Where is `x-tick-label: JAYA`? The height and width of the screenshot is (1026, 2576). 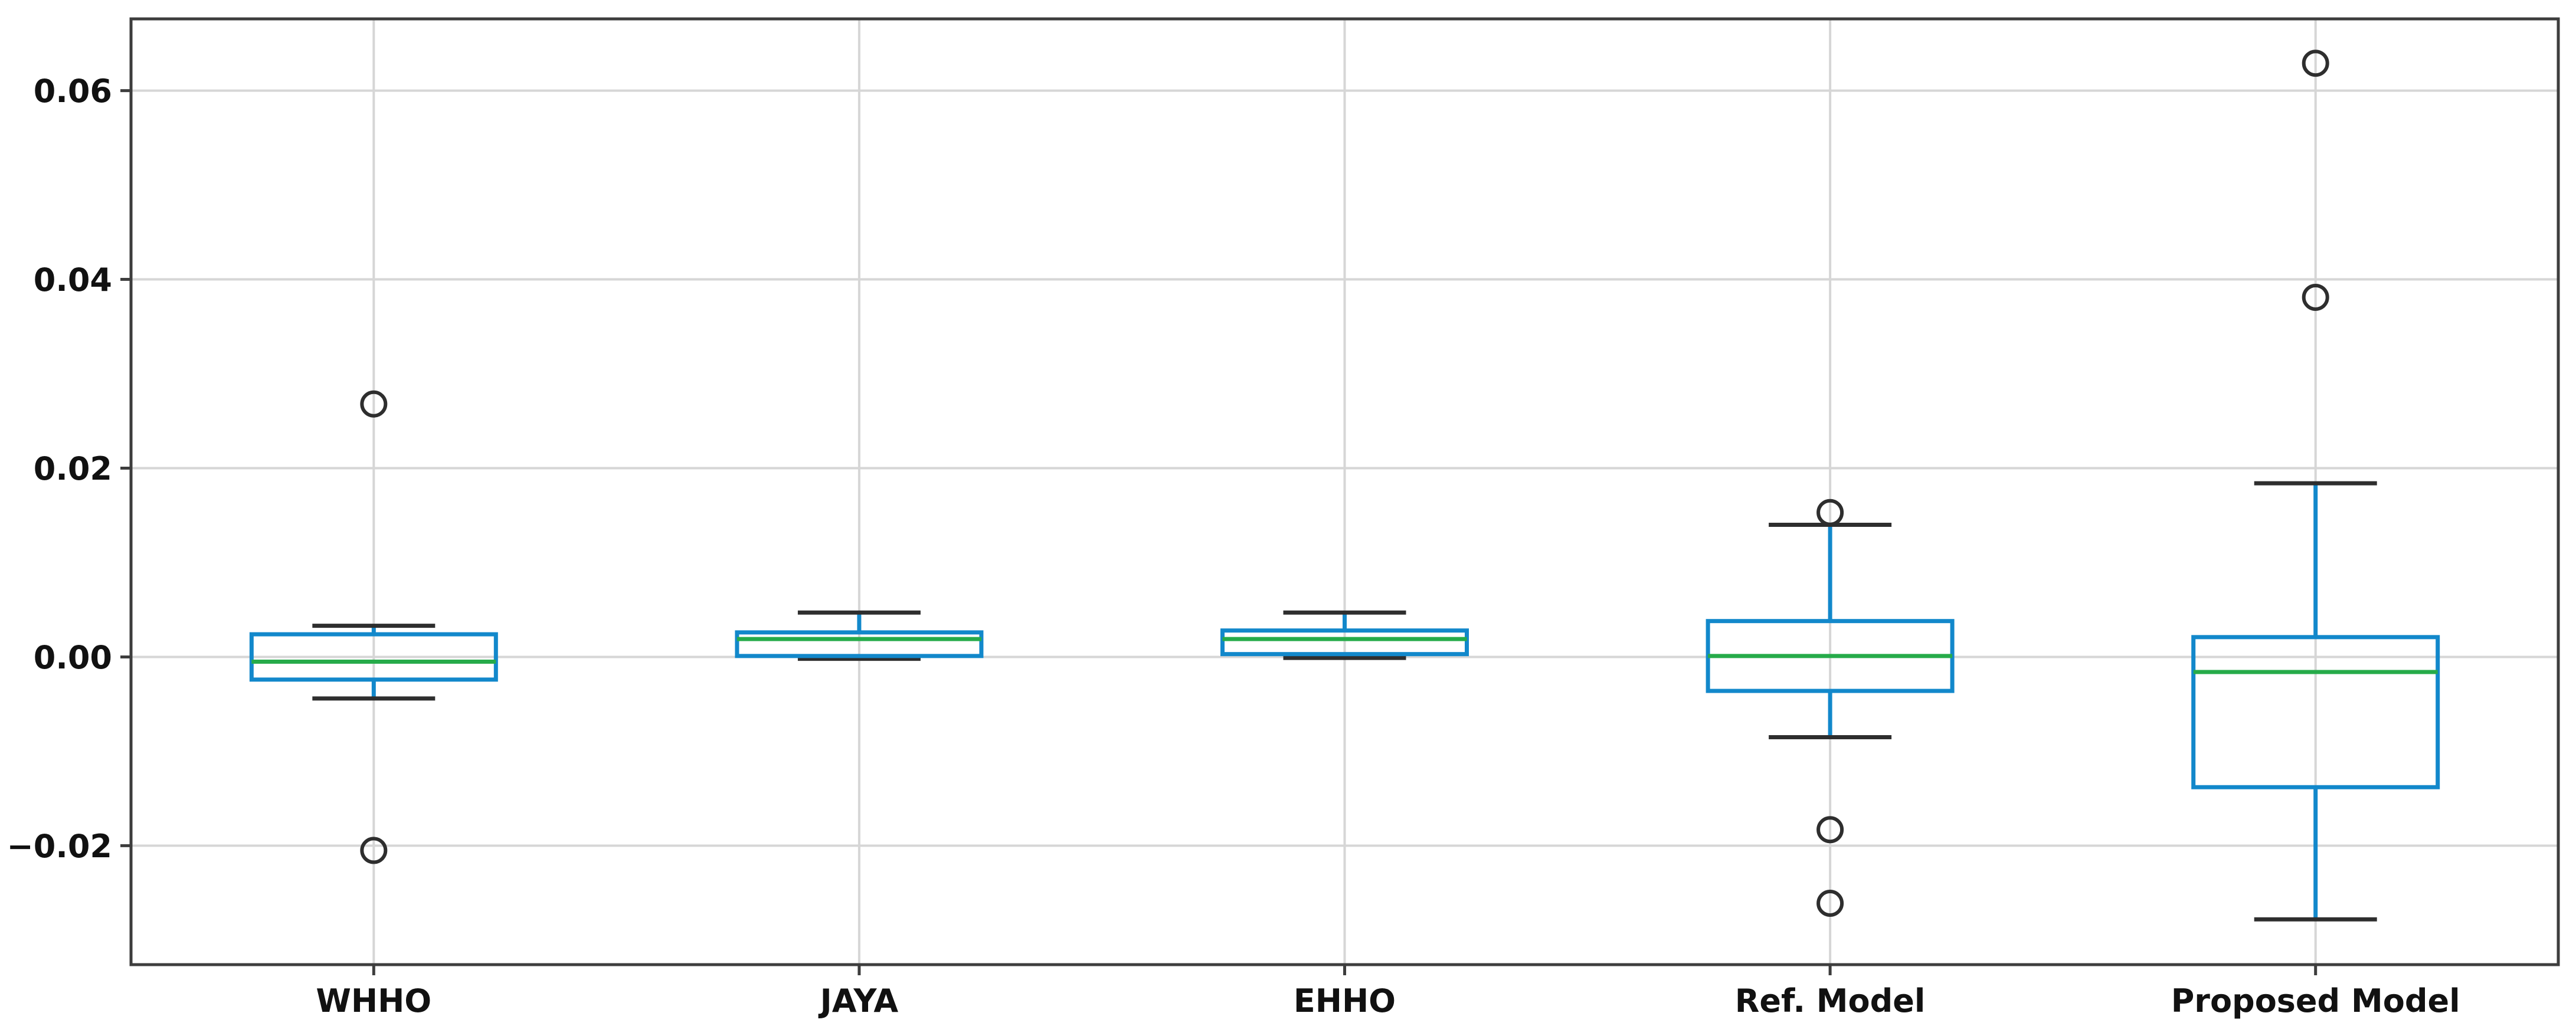
x-tick-label: JAYA is located at coordinates (859, 1001).